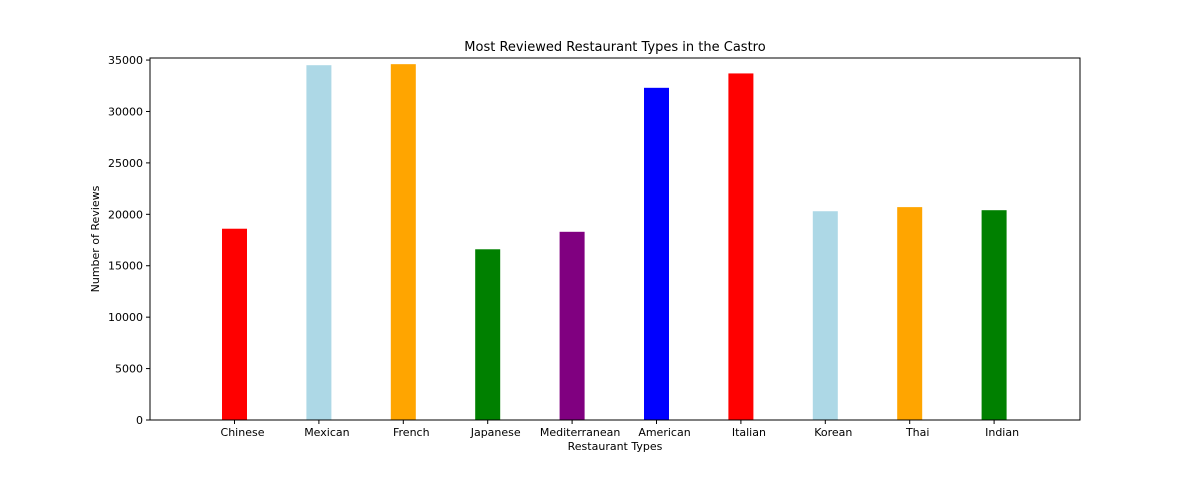 This screenshot has width=1200, height=484. What do you see at coordinates (403, 242) in the screenshot?
I see `bar-french` at bounding box center [403, 242].